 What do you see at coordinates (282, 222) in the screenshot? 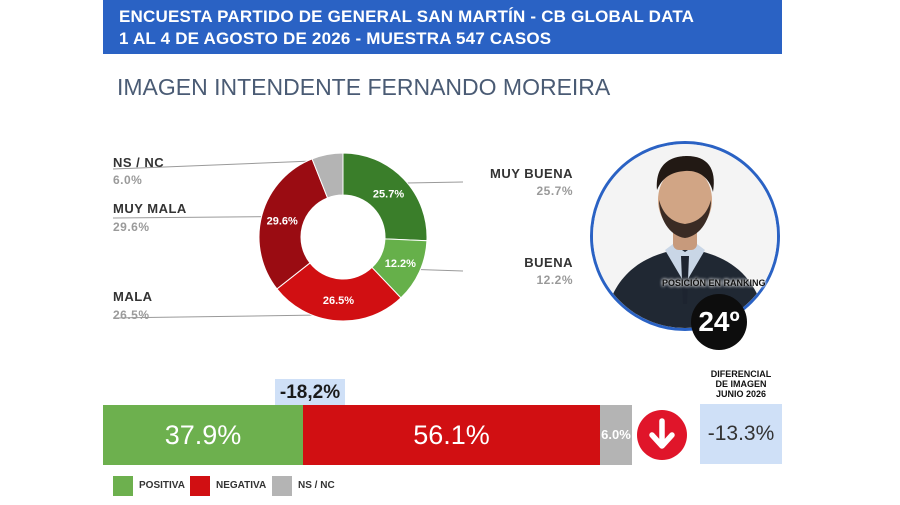
I see `slice-label-muy-mala: 29.6%` at bounding box center [282, 222].